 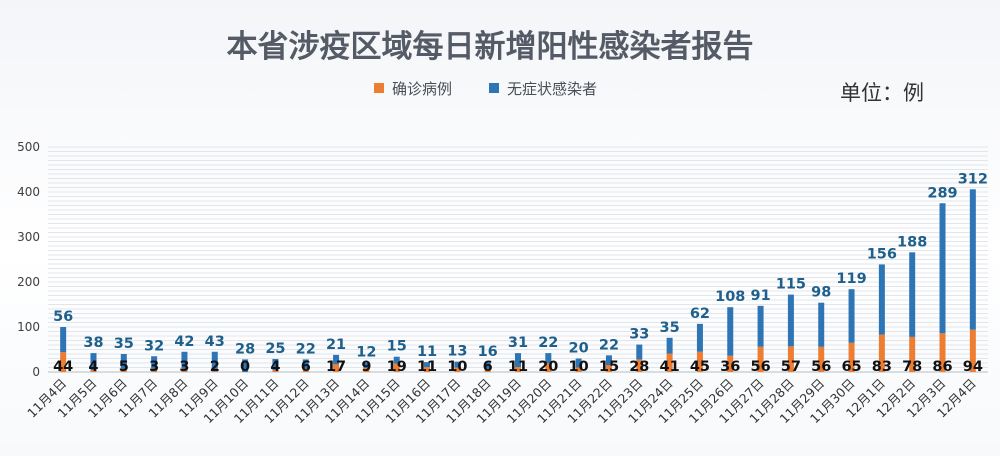 I want to click on y-tick-label: 0, so click(x=36, y=372).